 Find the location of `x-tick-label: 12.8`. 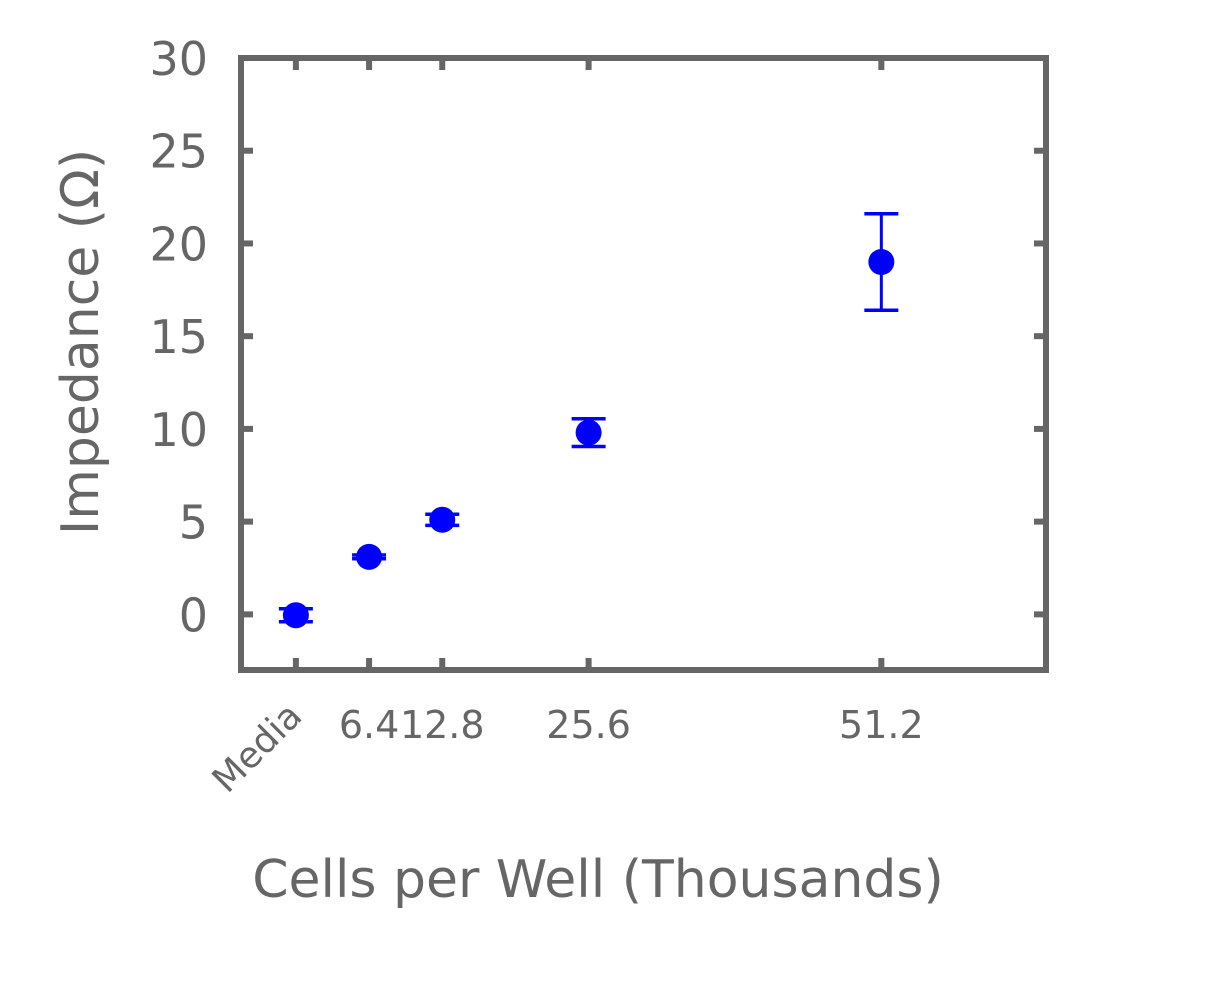

x-tick-label: 12.8 is located at coordinates (442, 725).